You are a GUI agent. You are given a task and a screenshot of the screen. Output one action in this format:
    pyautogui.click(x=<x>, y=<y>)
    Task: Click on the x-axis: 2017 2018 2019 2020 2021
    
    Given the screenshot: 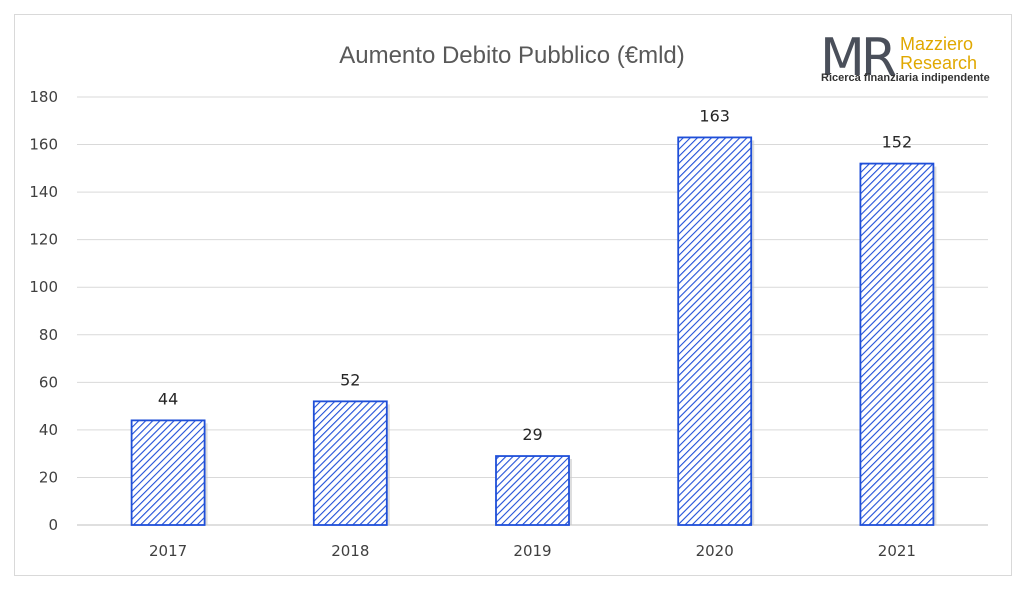 What is the action you would take?
    pyautogui.click(x=532, y=551)
    